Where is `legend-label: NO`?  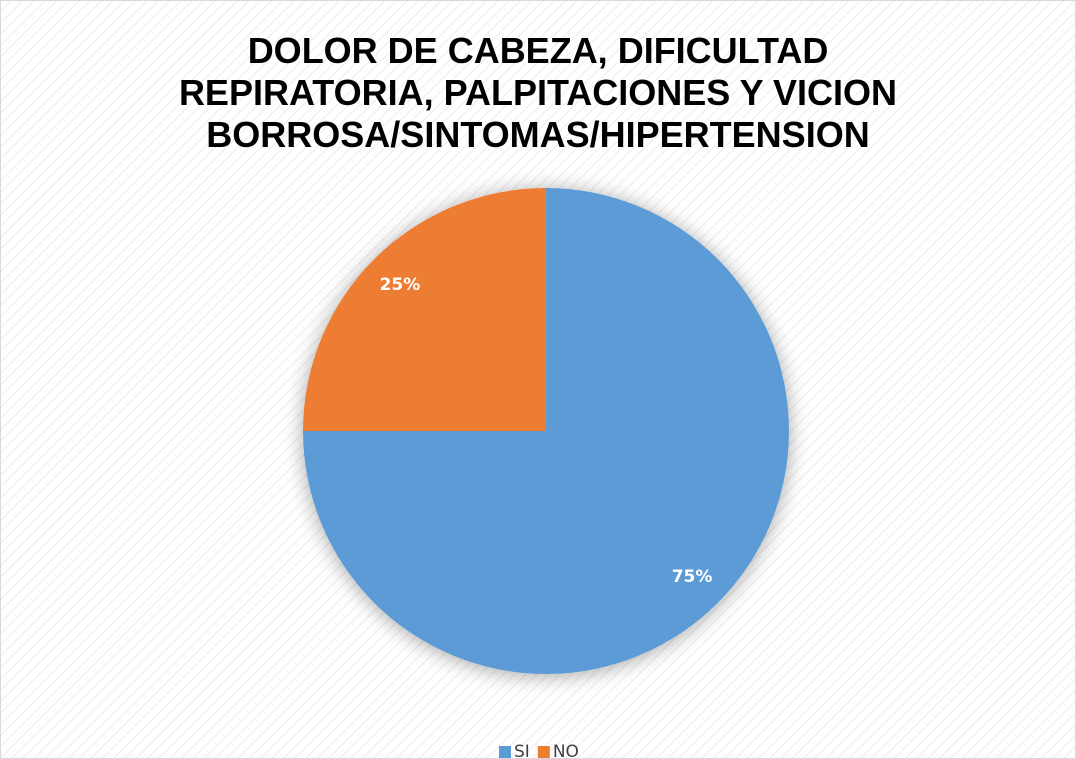
legend-label: NO is located at coordinates (566, 750).